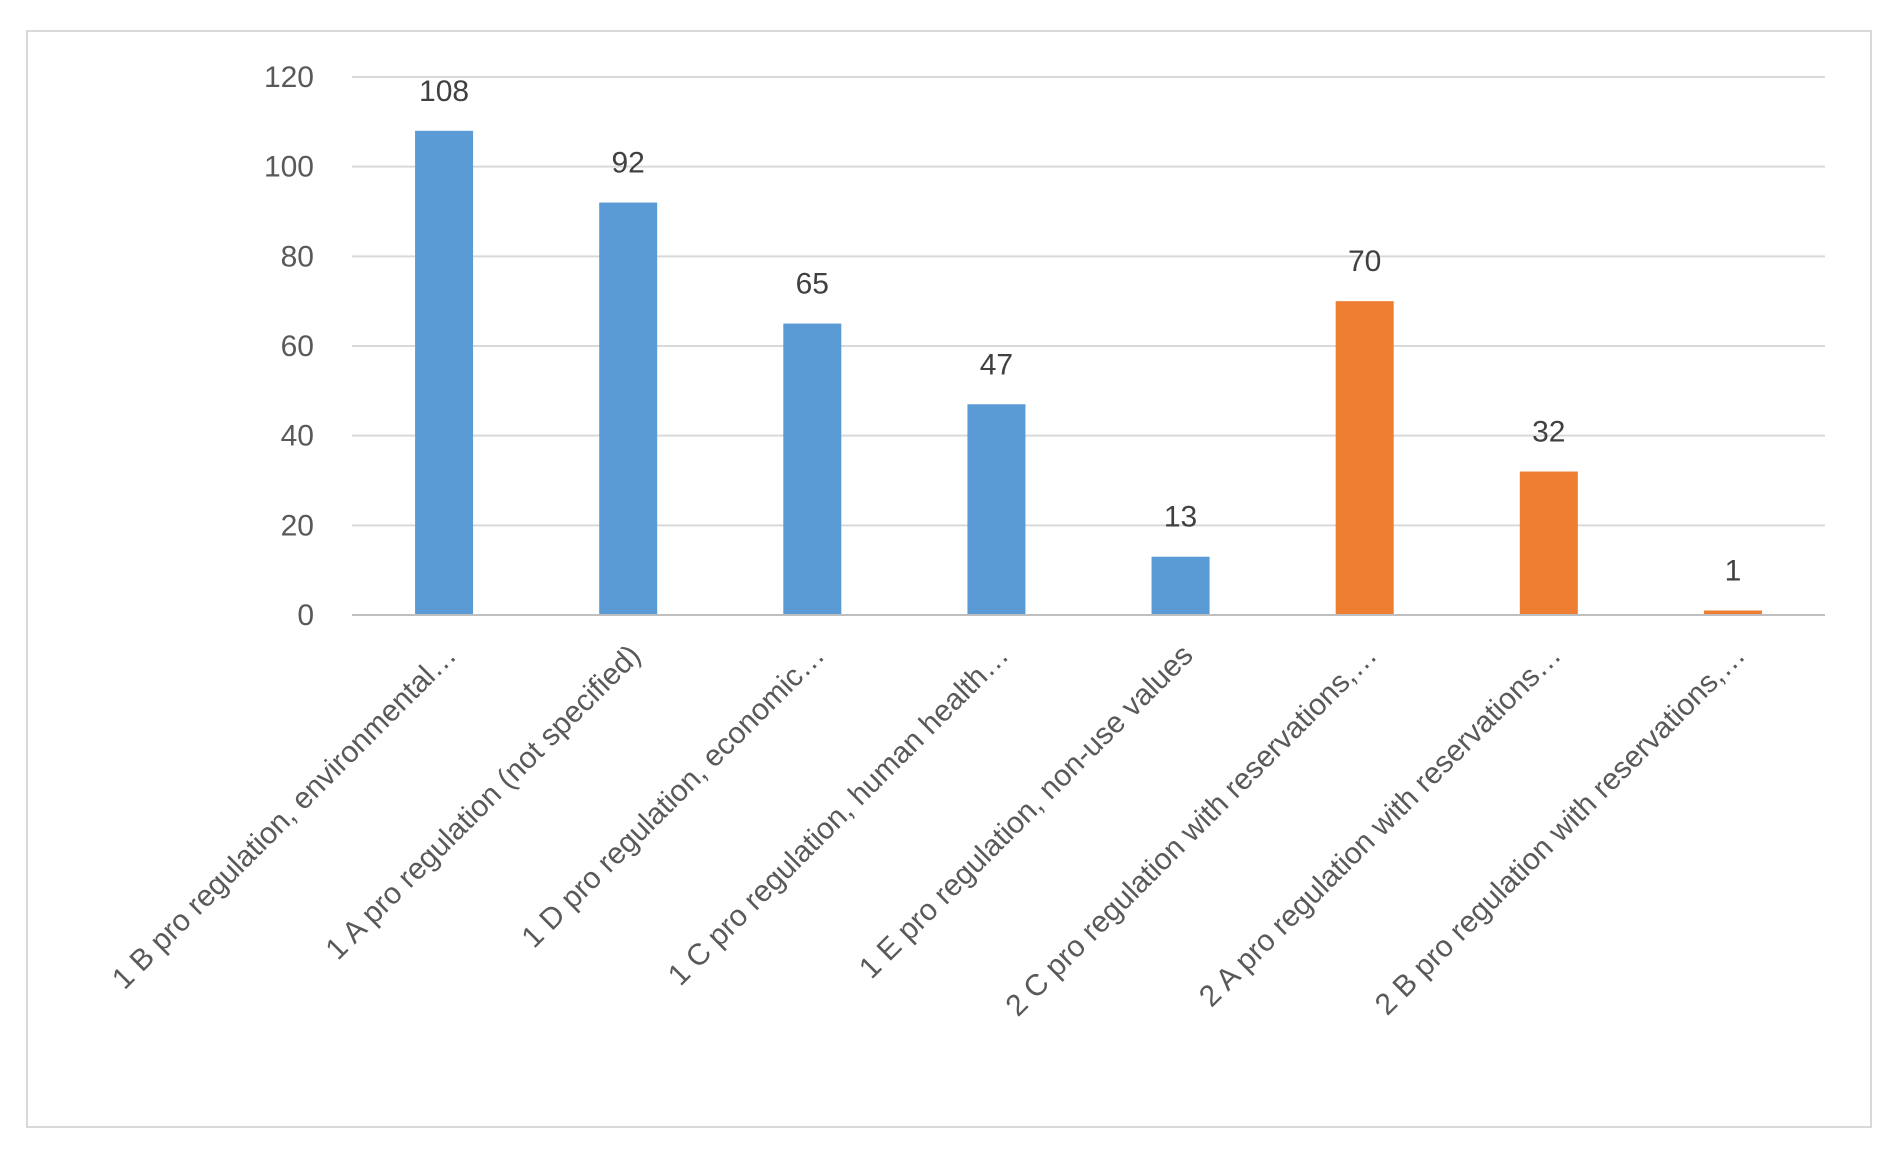 The image size is (1895, 1151). Describe the element at coordinates (1364, 261) in the screenshot. I see `data-label: 70` at that location.